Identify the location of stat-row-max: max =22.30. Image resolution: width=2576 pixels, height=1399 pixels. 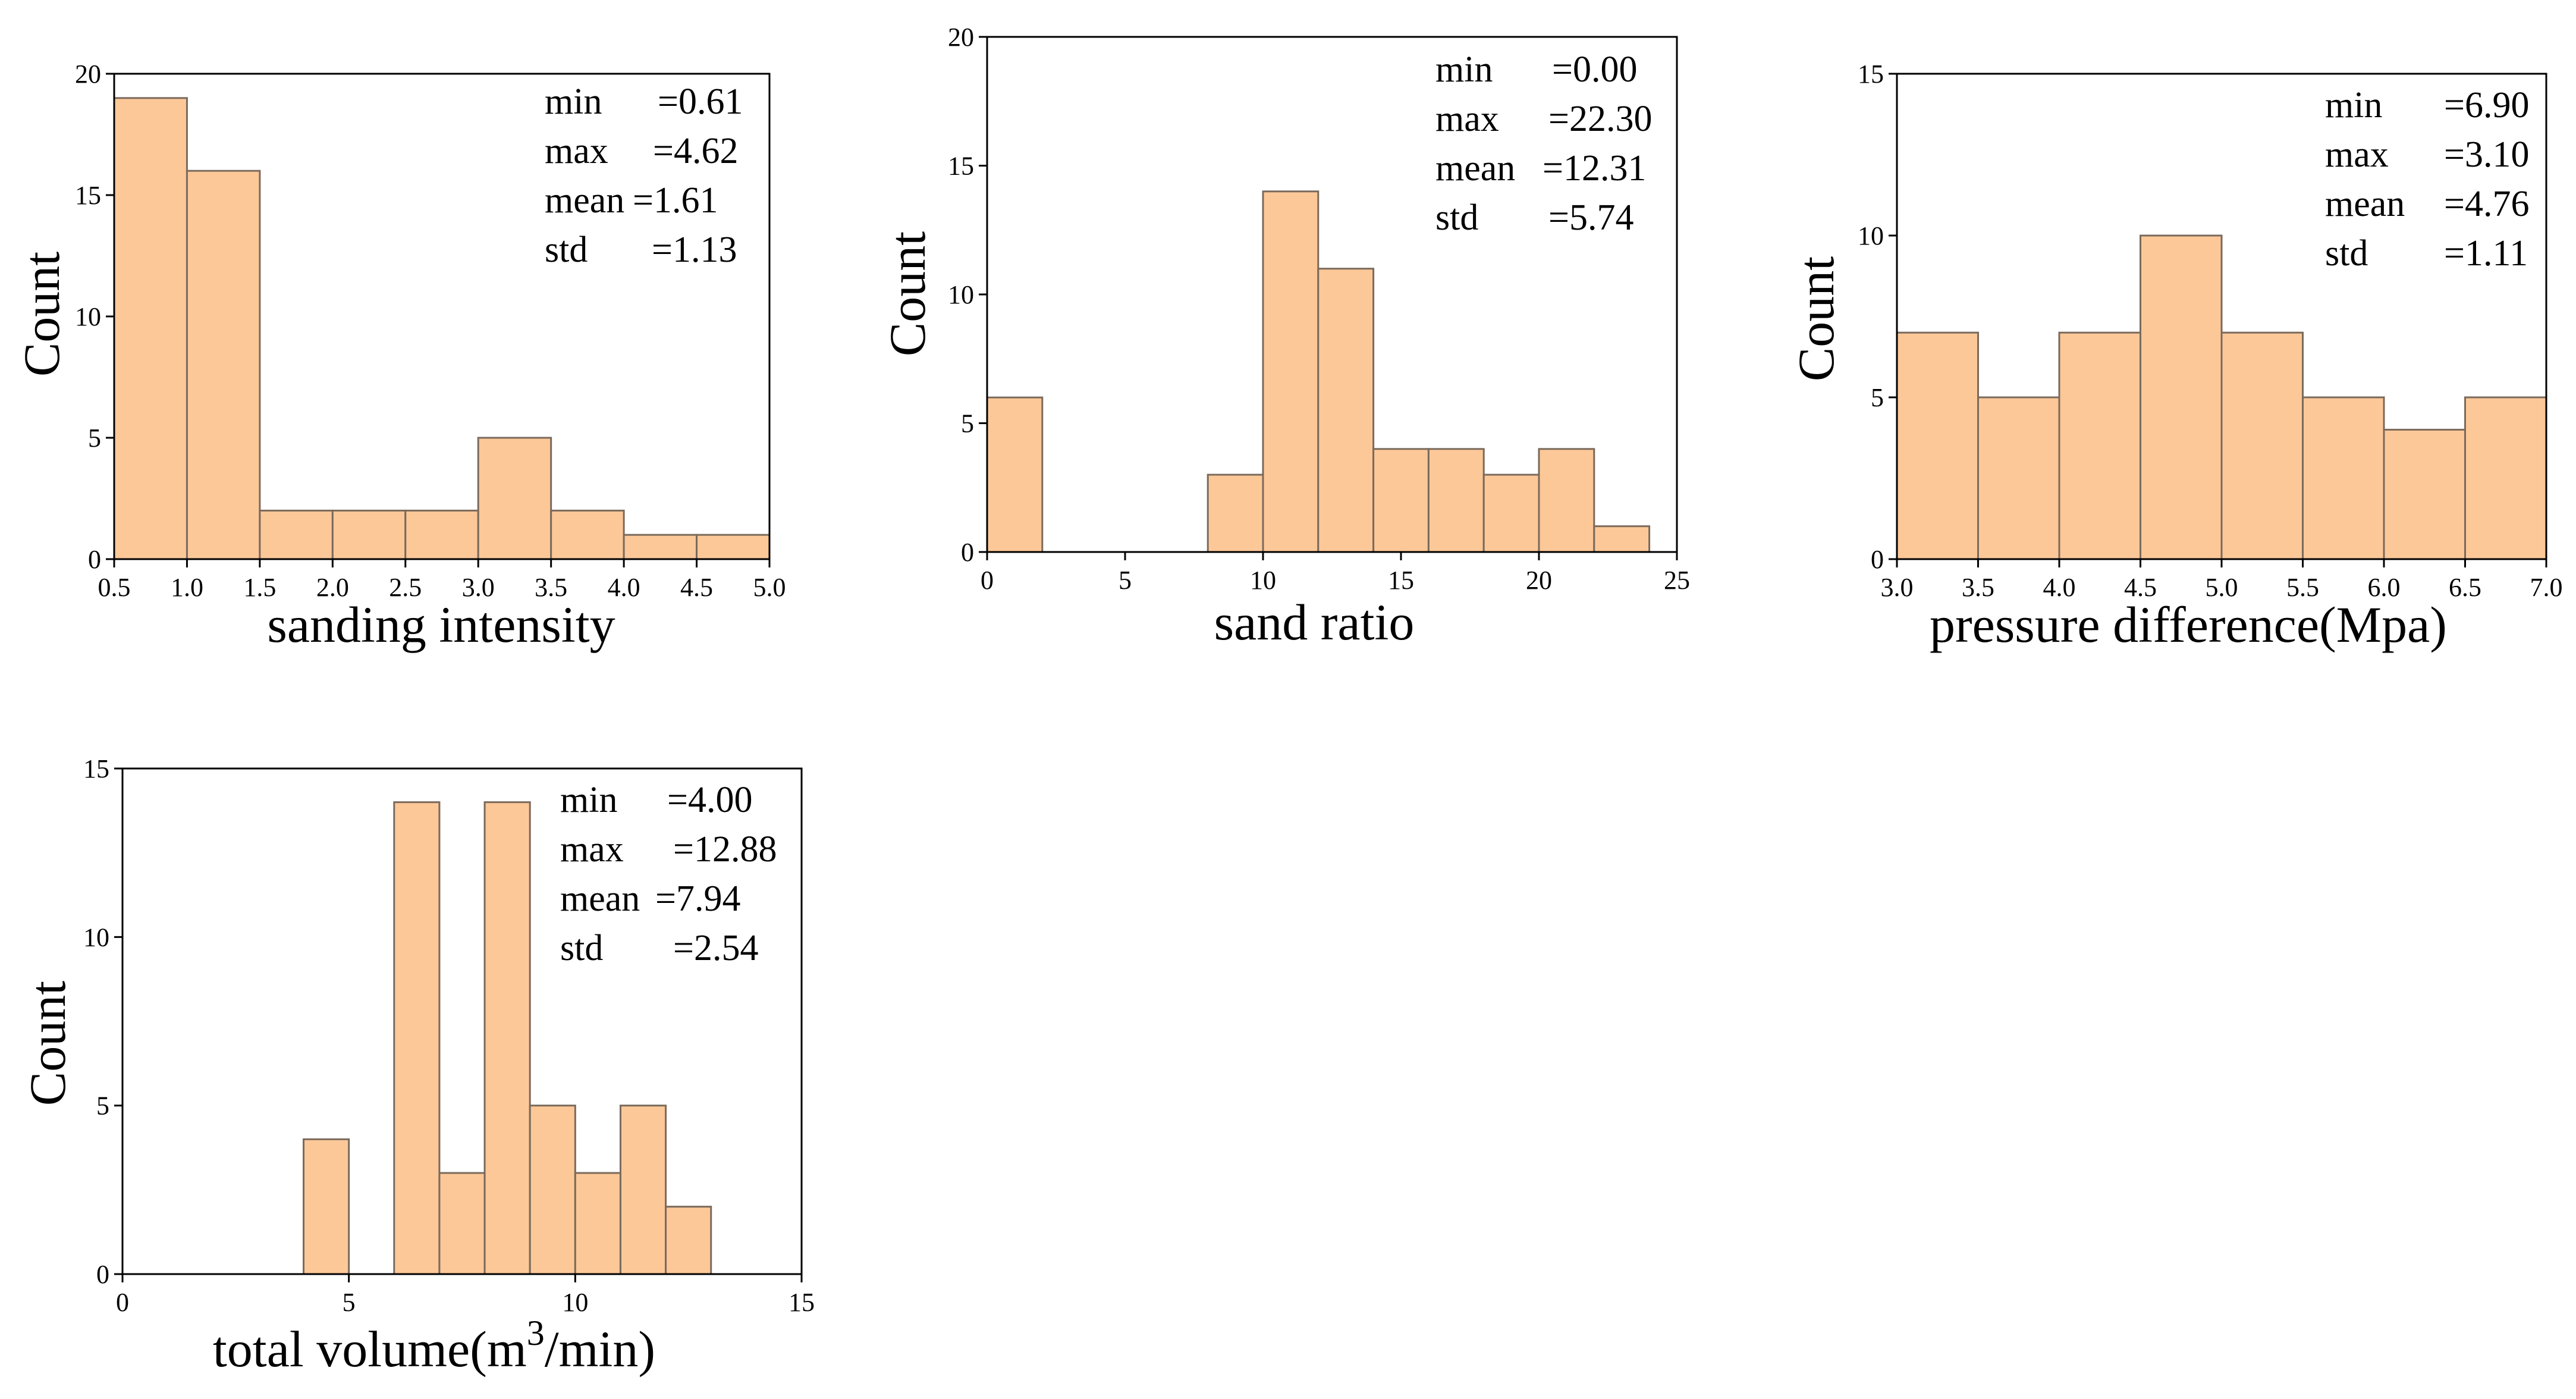
(1560, 119).